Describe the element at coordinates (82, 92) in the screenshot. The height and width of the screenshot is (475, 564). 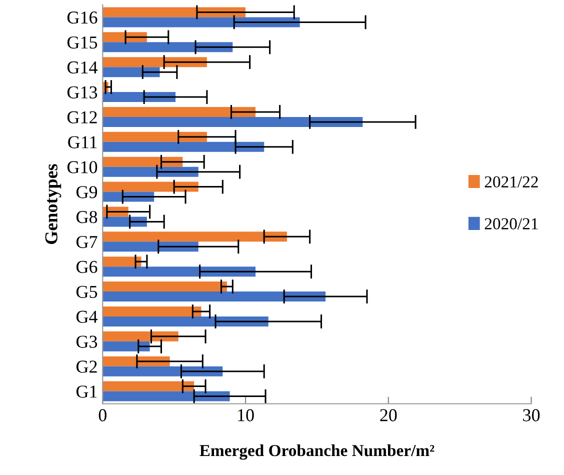
I see `y-tick-label: G13` at that location.